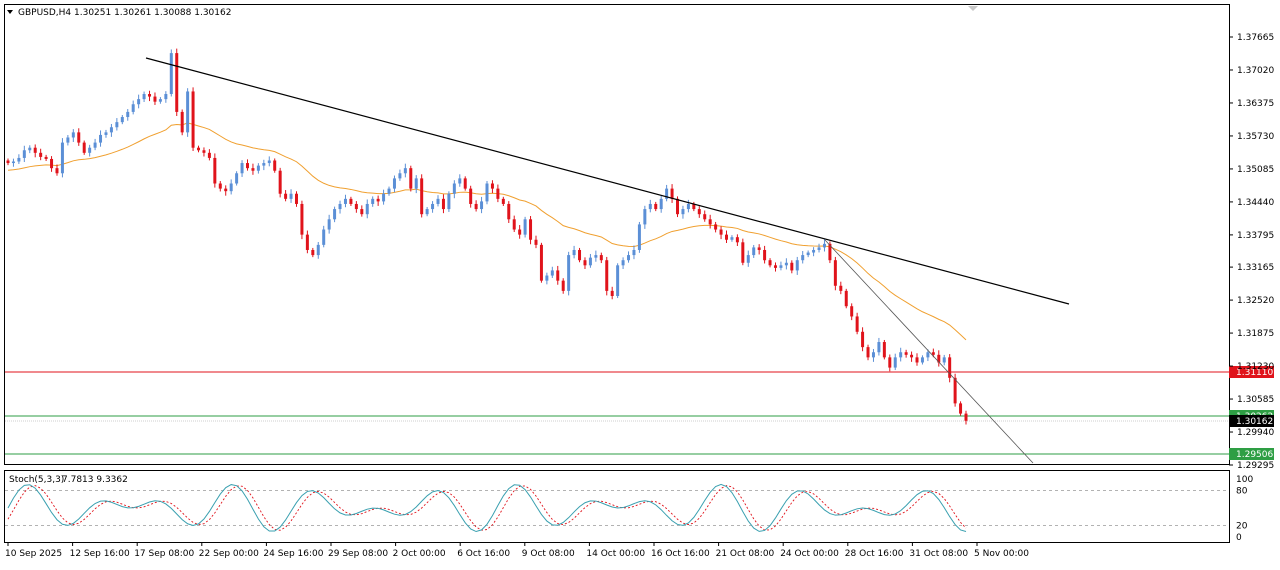 The image size is (1280, 570). What do you see at coordinates (615, 554) in the screenshot?
I see `time-tick-label: 14 Oct 00:00` at bounding box center [615, 554].